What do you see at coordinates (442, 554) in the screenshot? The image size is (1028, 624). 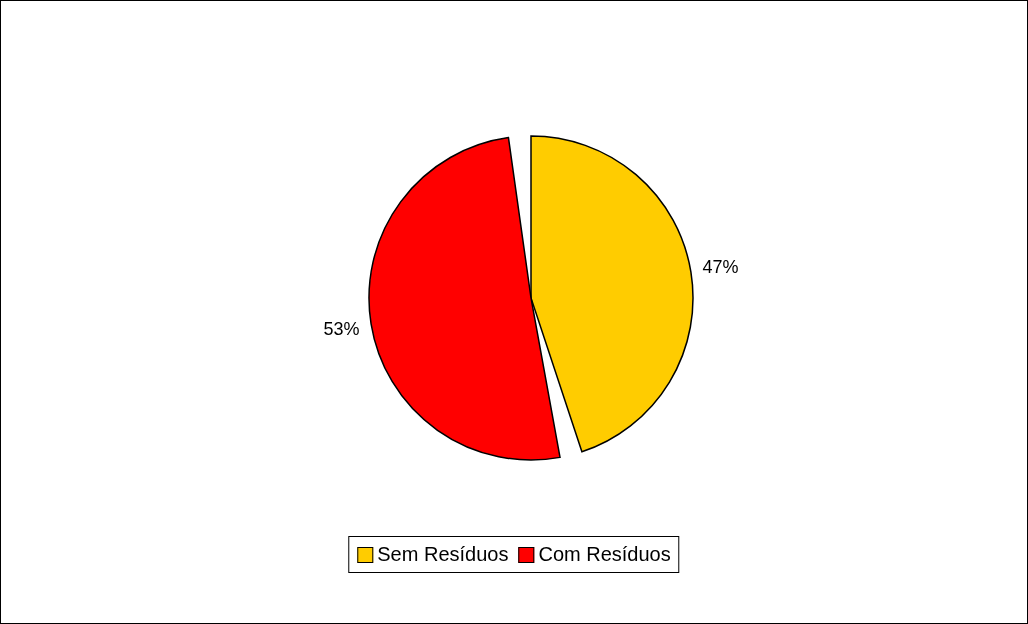 I see `legend-label: Sem Resíduos` at bounding box center [442, 554].